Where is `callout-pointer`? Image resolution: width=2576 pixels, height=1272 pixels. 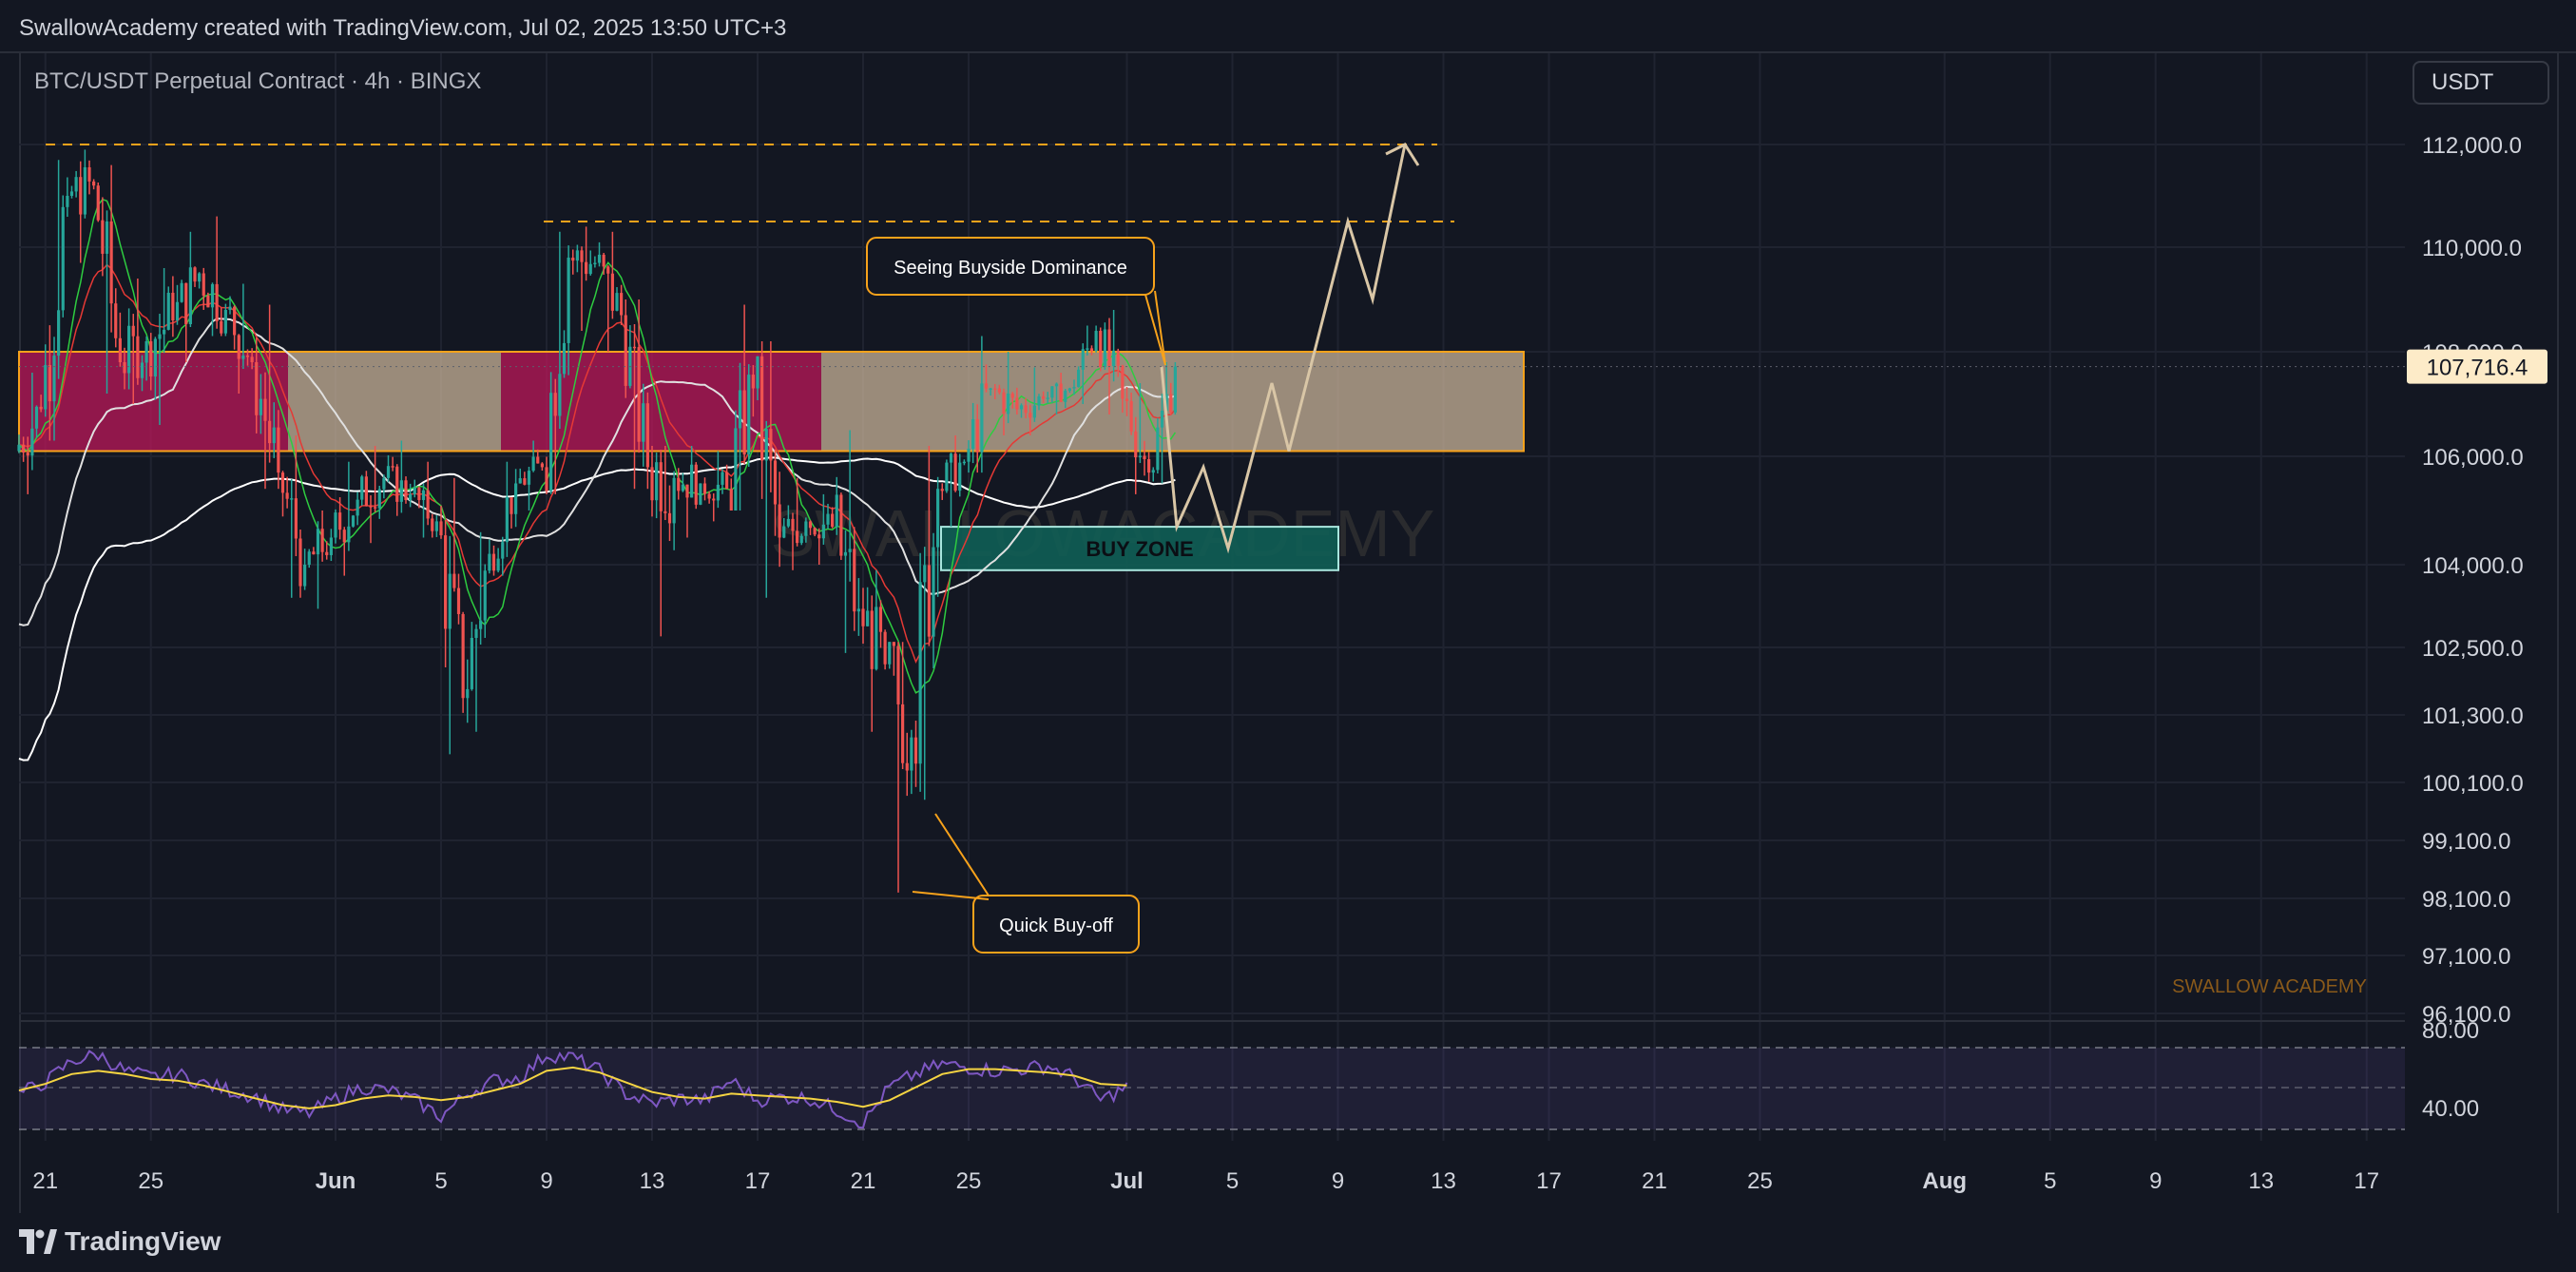 callout-pointer is located at coordinates (951, 856).